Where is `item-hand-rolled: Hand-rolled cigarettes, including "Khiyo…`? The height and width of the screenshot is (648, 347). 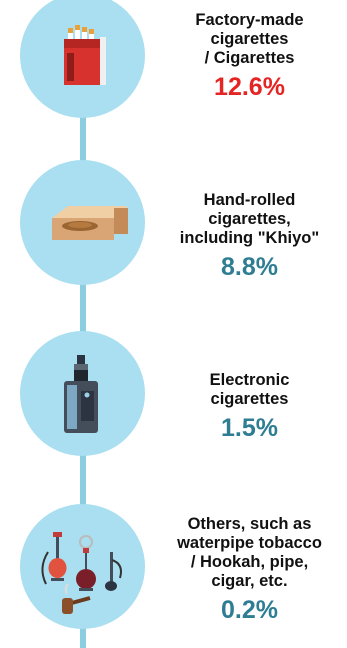 item-hand-rolled: Hand-rolled cigarettes, including "Khiyo… is located at coordinates (249, 236).